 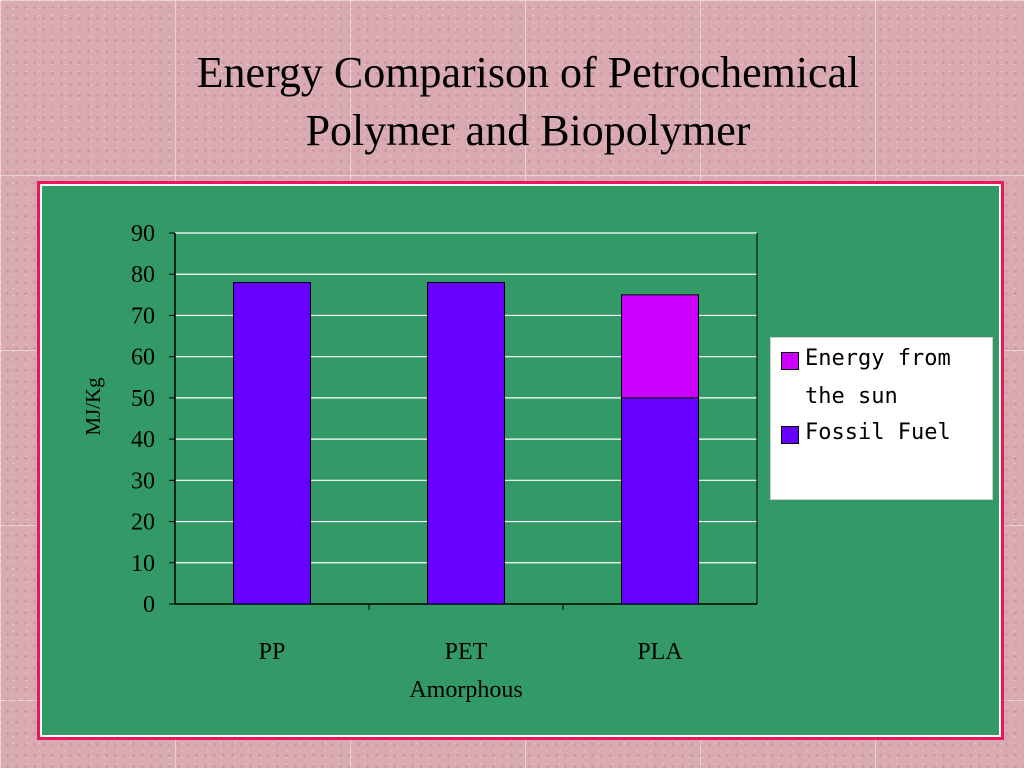 I want to click on y-tick-label: 60, so click(x=143, y=358).